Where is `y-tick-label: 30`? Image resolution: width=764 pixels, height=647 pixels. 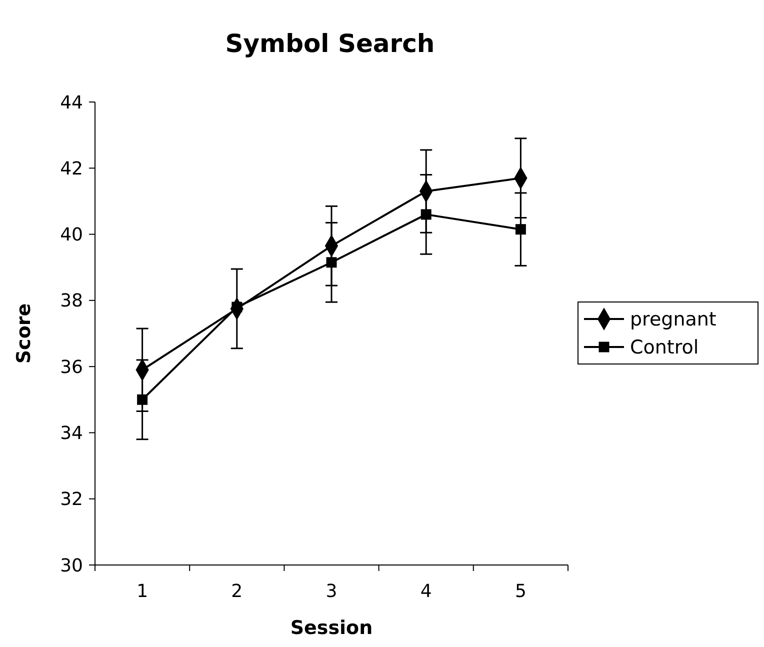 y-tick-label: 30 is located at coordinates (71, 565).